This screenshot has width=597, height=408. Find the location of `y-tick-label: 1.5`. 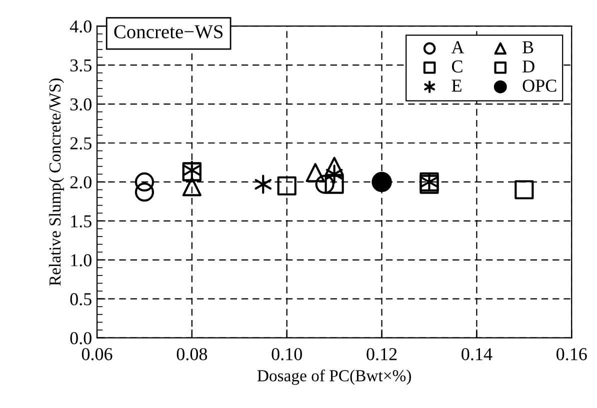

y-tick-label: 1.5 is located at coordinates (81, 221).